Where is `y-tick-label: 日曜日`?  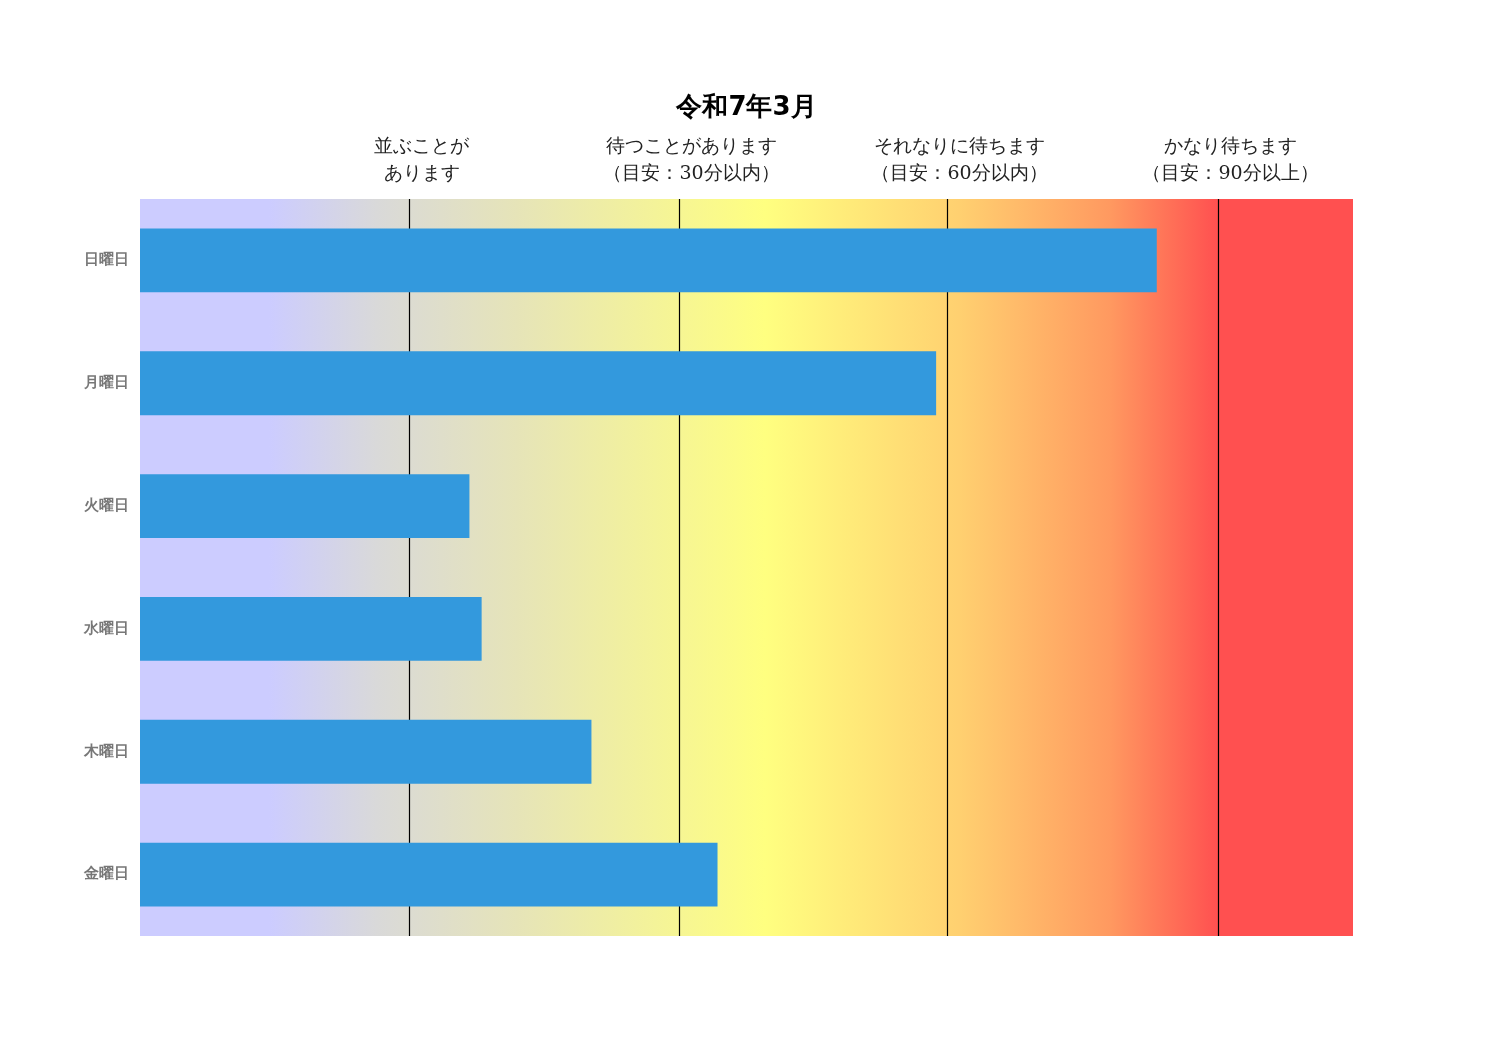 y-tick-label: 日曜日 is located at coordinates (106, 259).